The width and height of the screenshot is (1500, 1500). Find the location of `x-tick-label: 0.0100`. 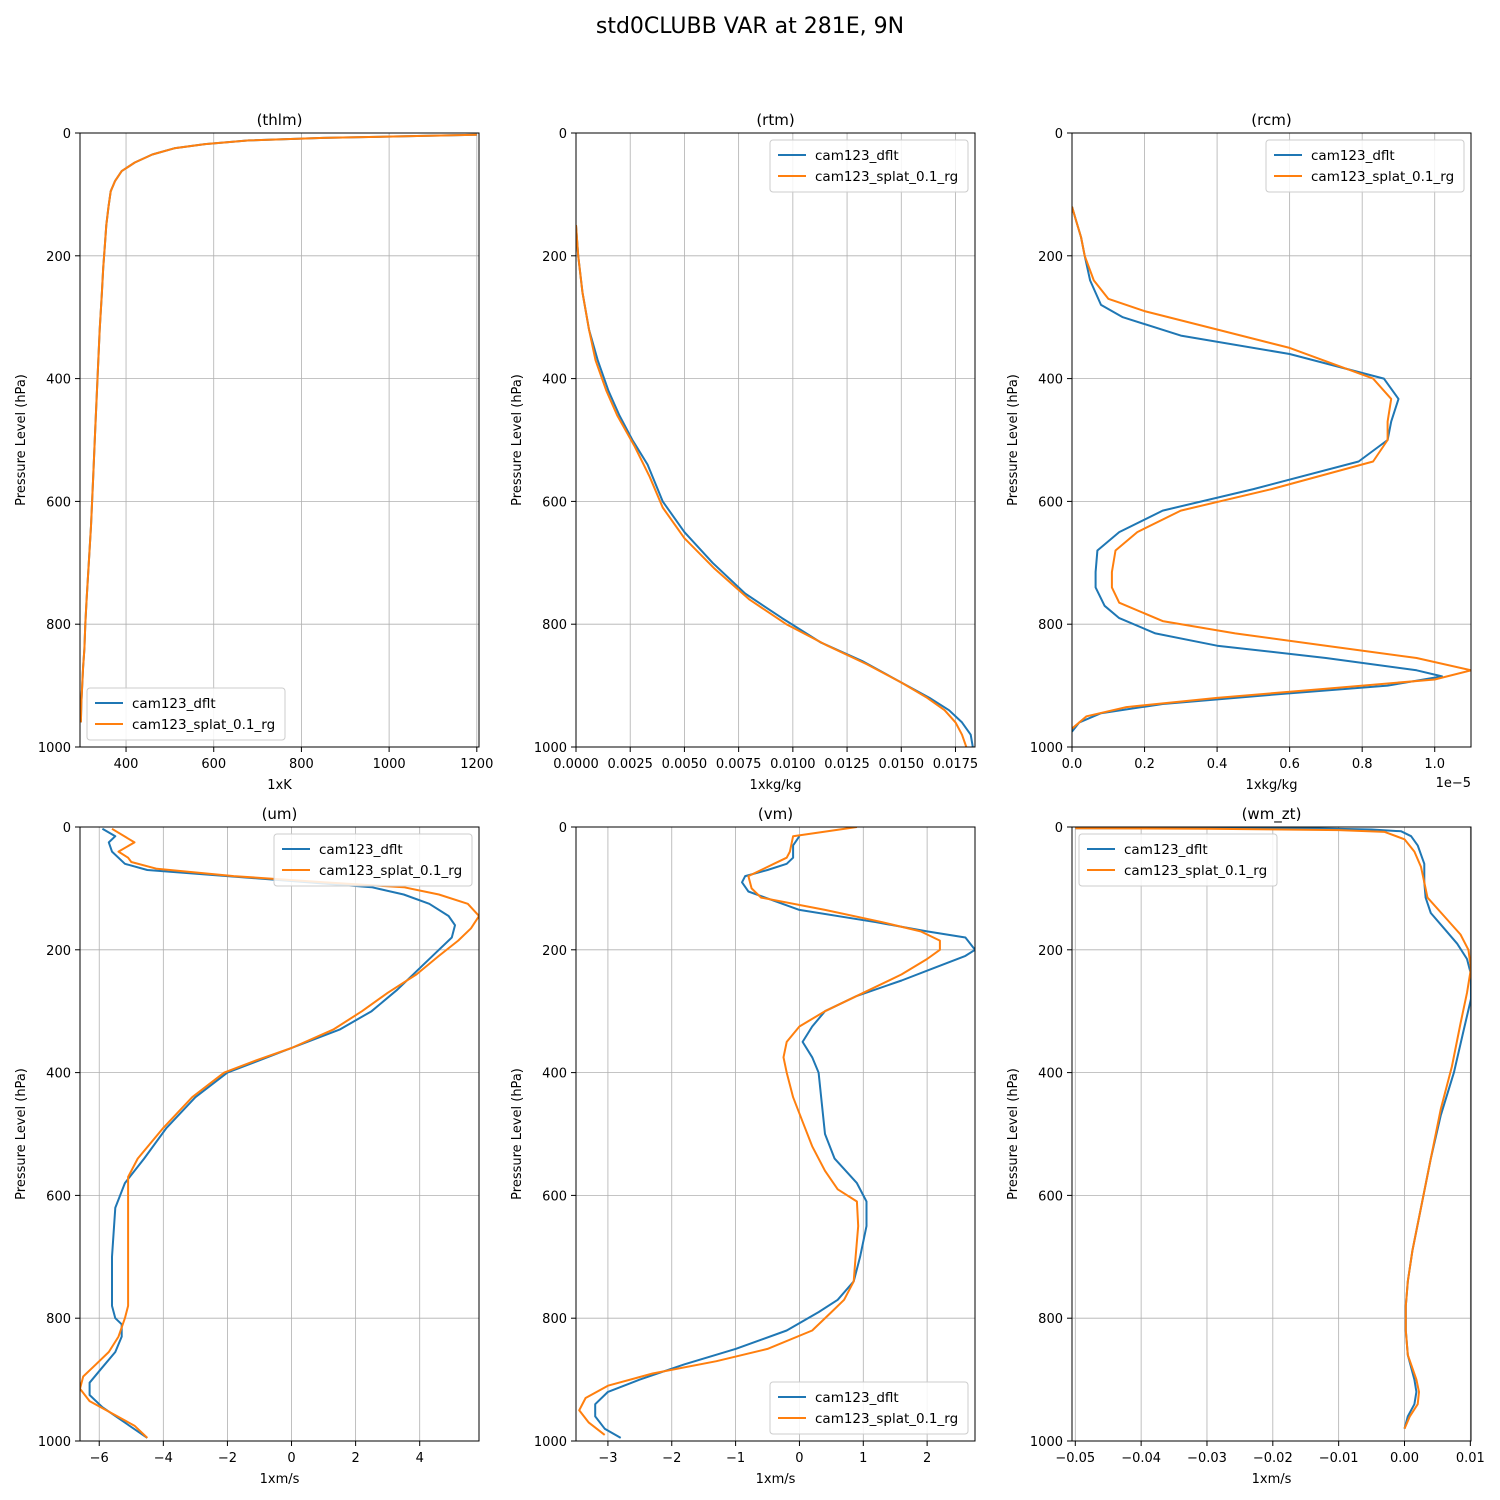

x-tick-label: 0.0100 is located at coordinates (793, 764).